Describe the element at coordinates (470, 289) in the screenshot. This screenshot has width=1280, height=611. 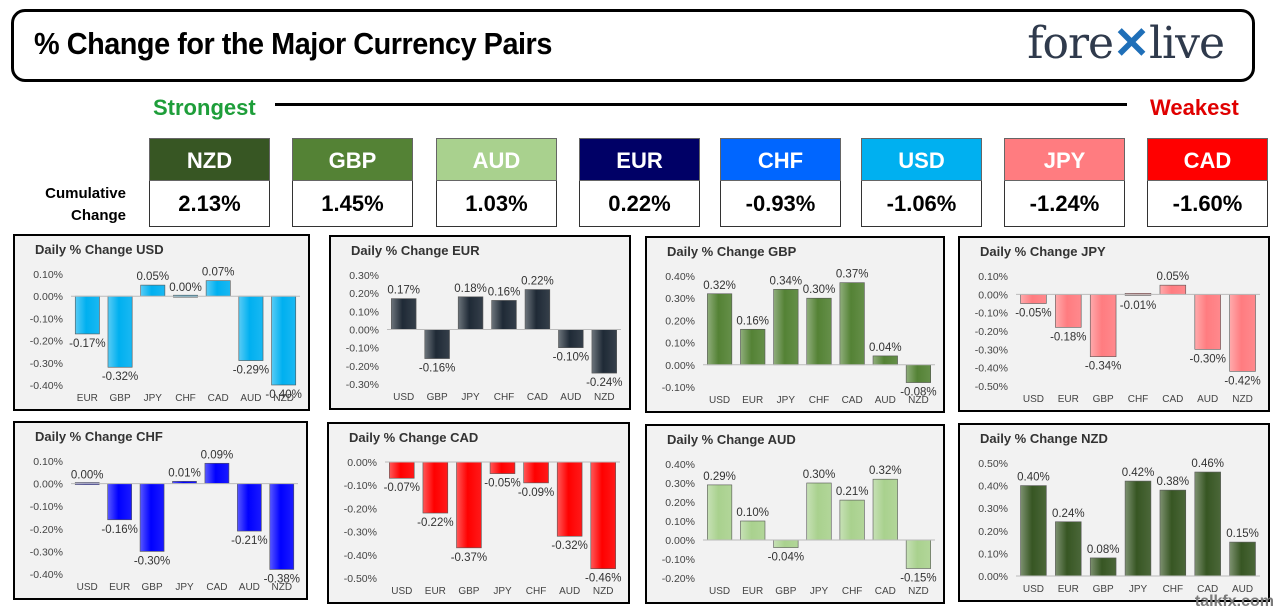
I see `data-label: 0.18%` at that location.